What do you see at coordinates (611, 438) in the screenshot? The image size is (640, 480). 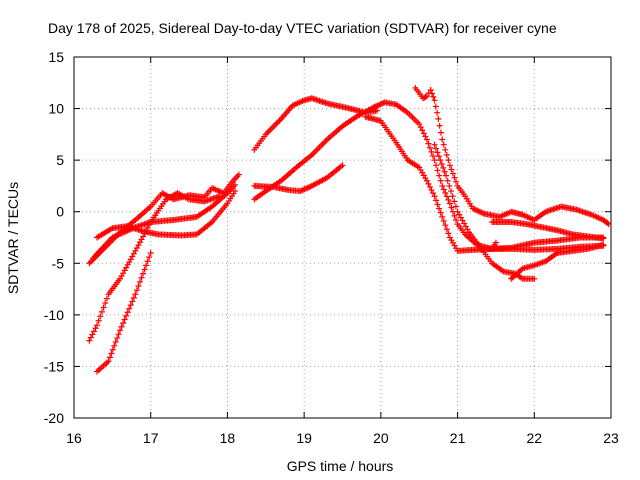 I see `x-tick-label: 23` at bounding box center [611, 438].